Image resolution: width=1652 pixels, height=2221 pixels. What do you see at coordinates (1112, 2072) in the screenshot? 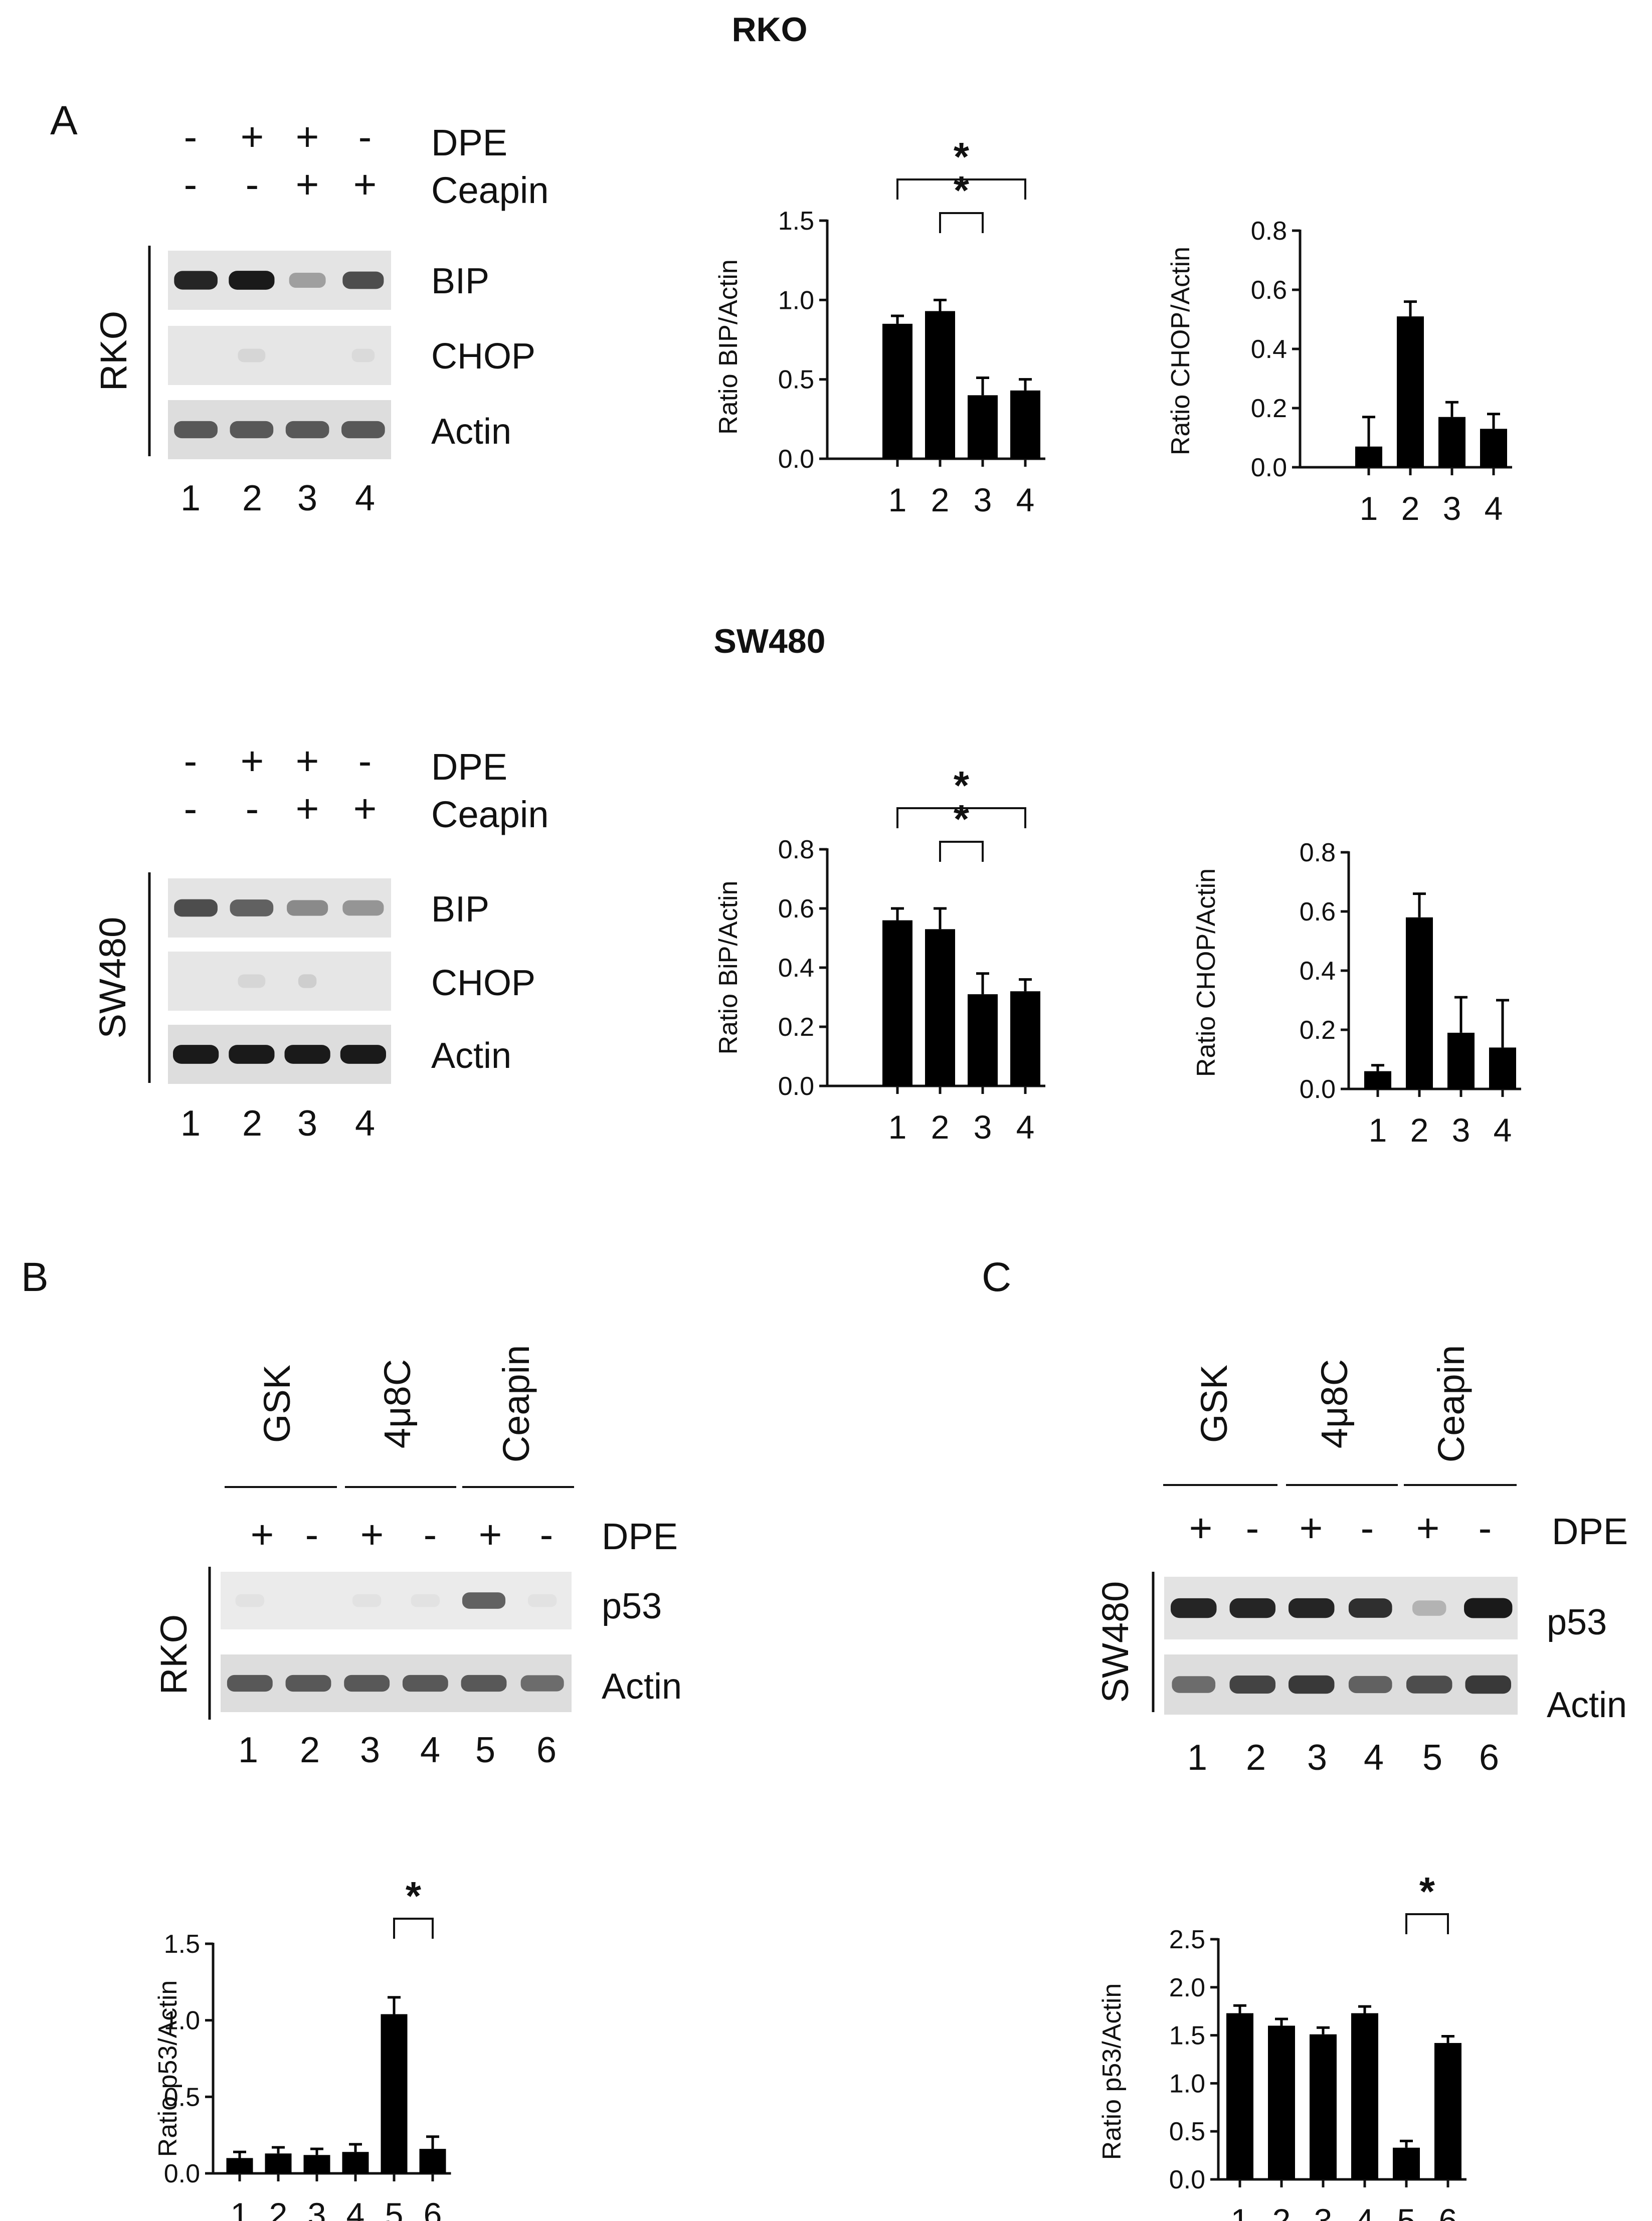
I see `y-axis-label: Ratio p53/Actin` at bounding box center [1112, 2072].